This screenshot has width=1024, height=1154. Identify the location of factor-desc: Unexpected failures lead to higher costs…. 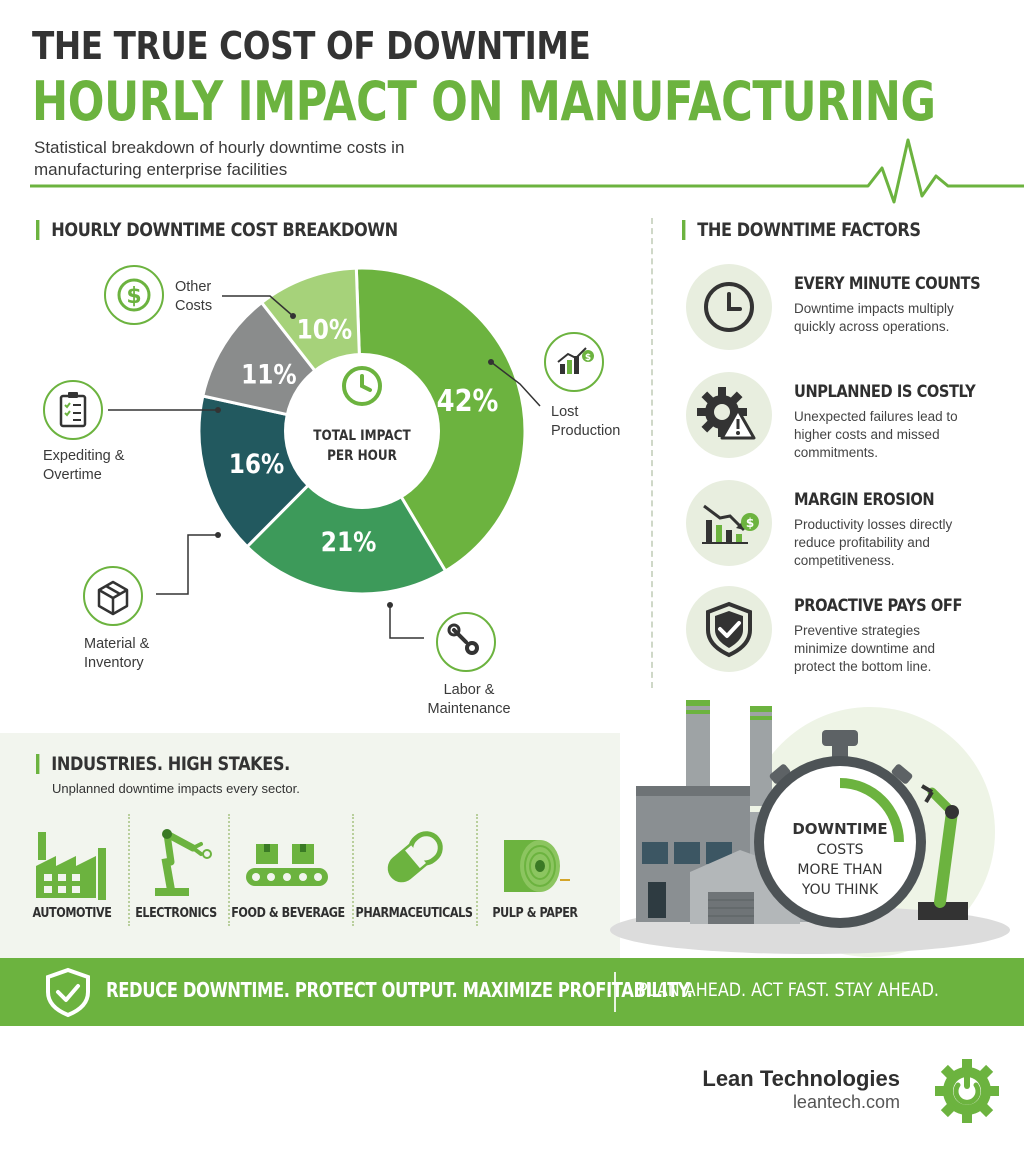
(876, 434).